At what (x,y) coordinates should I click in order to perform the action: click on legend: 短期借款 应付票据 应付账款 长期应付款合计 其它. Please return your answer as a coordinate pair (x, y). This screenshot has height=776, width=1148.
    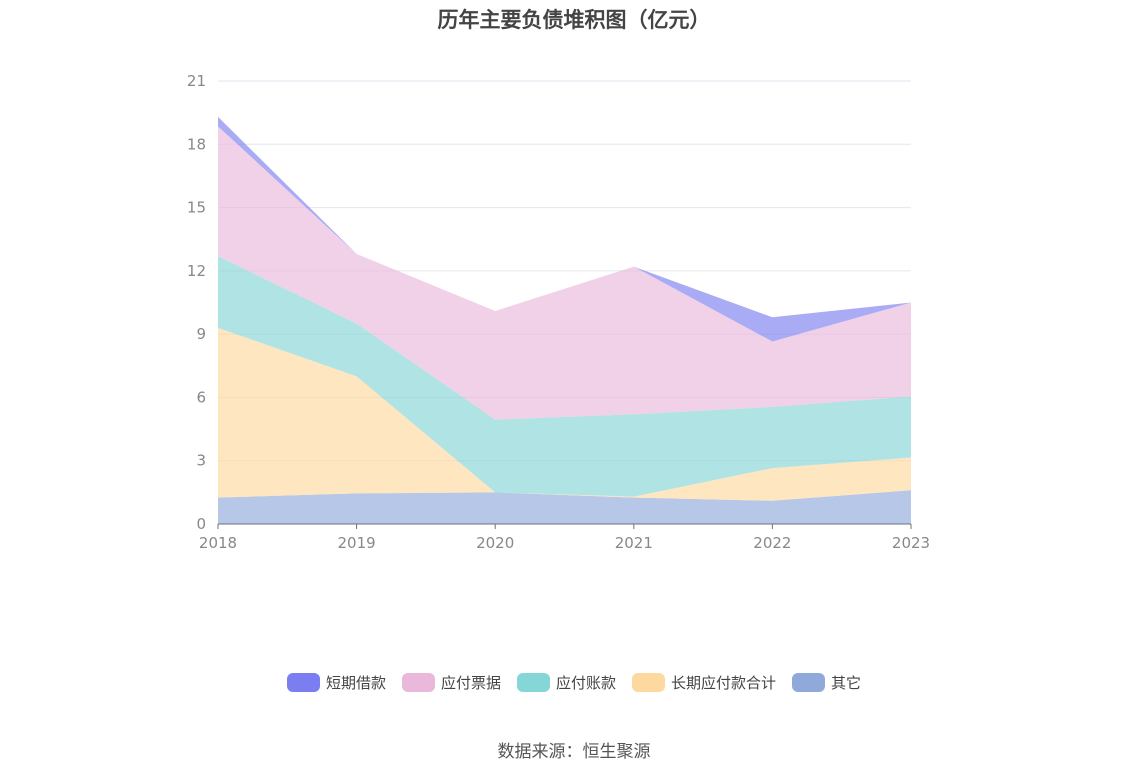
    Looking at the image, I should click on (574, 682).